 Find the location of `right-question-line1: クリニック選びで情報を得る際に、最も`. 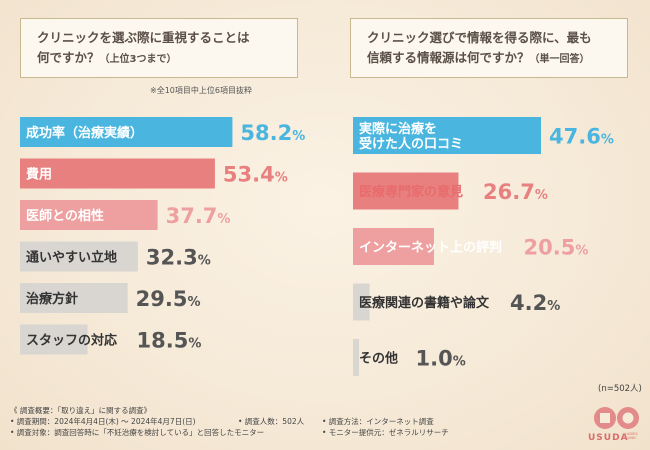

right-question-line1: クリニック選びで情報を得る際に、最も is located at coordinates (479, 37).